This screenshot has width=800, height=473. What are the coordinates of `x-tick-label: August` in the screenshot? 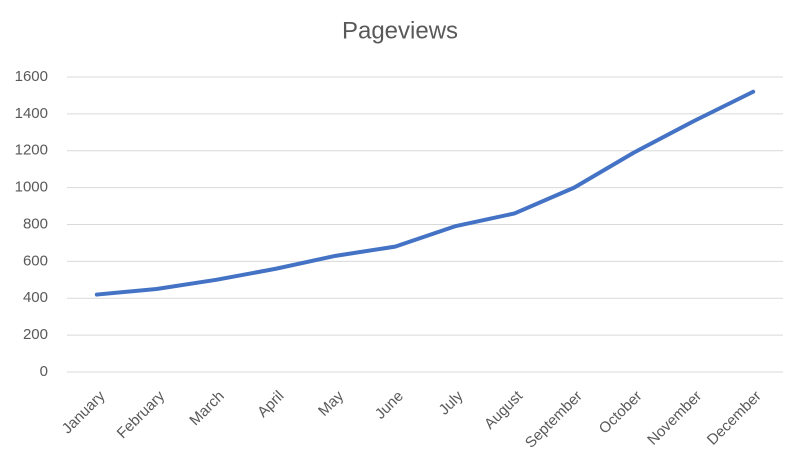 It's located at (504, 410).